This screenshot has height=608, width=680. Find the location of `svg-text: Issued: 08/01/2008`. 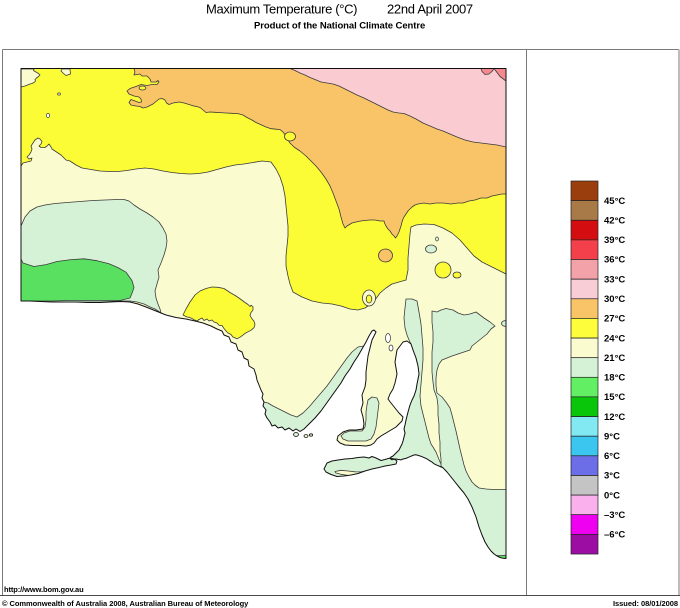

svg-text: Issued: 08/01/2008 is located at coordinates (645, 603).